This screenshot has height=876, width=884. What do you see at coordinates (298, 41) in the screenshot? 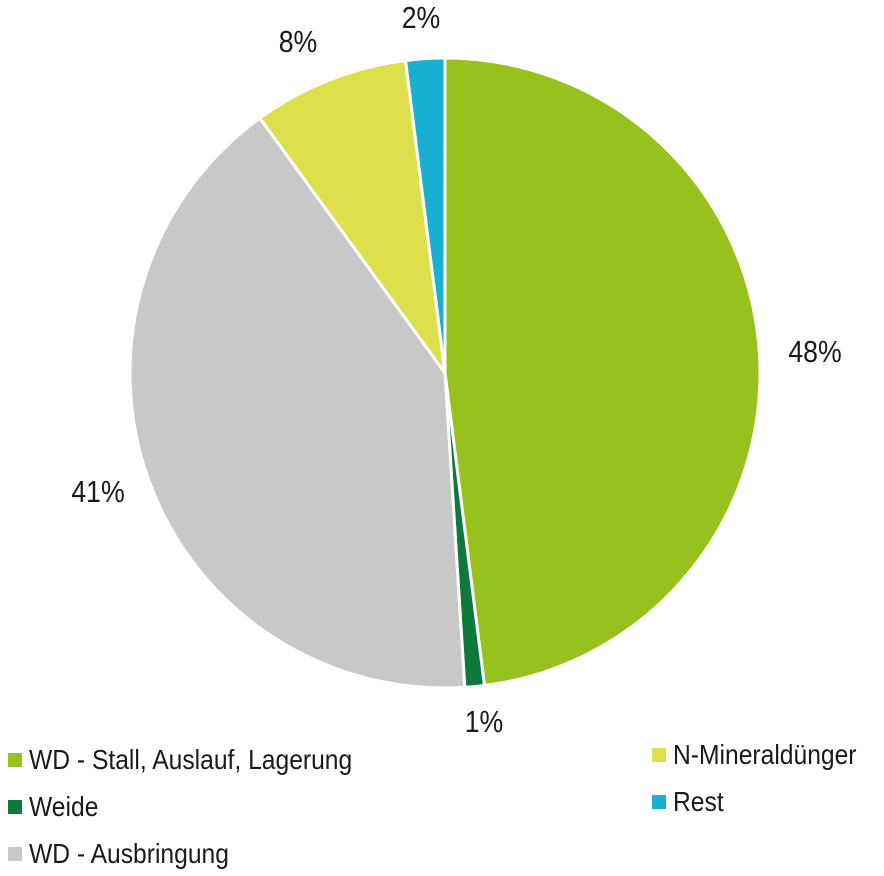
I see `data-label-mineralduenger: 8%` at bounding box center [298, 41].